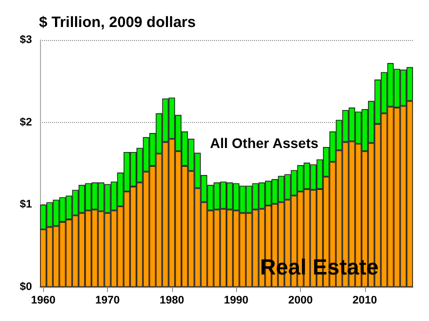  I want to click on x-tick-label: 1990, so click(236, 300).